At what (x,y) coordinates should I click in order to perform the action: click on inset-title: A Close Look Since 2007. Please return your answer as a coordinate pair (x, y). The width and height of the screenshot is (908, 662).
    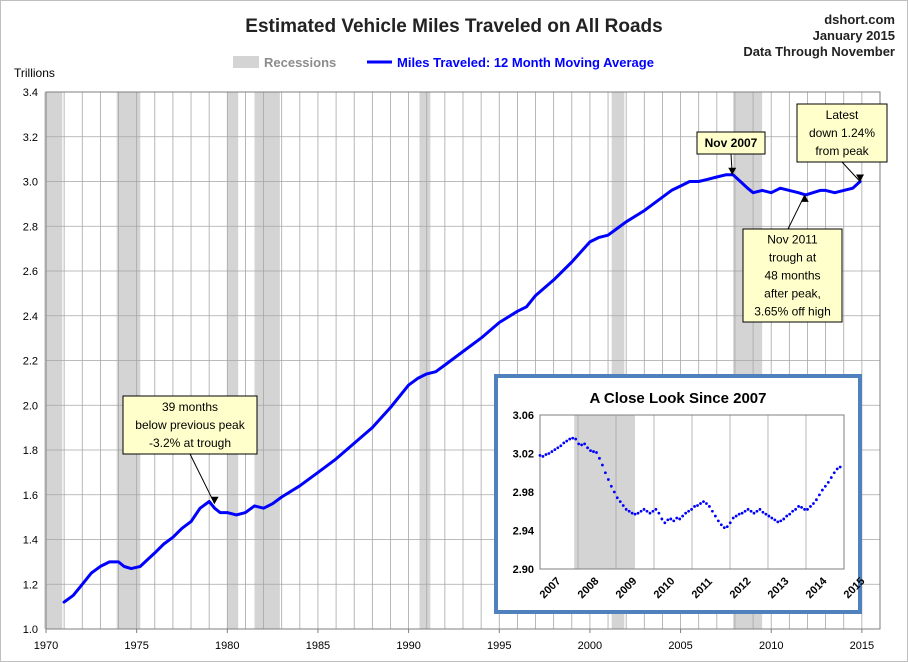
    Looking at the image, I should click on (677, 398).